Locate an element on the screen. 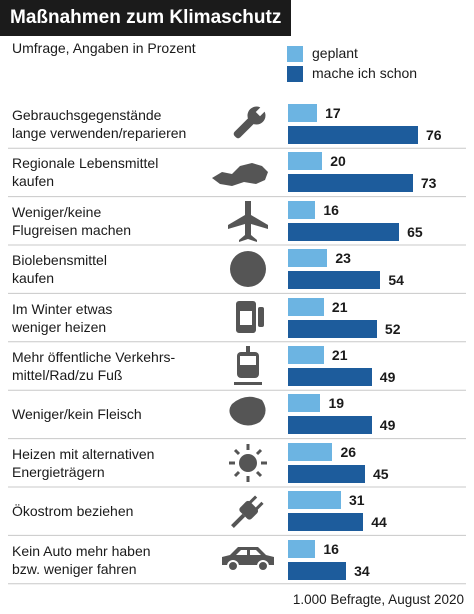 Image resolution: width=474 pixels, height=614 pixels. value-label: 31 is located at coordinates (357, 500).